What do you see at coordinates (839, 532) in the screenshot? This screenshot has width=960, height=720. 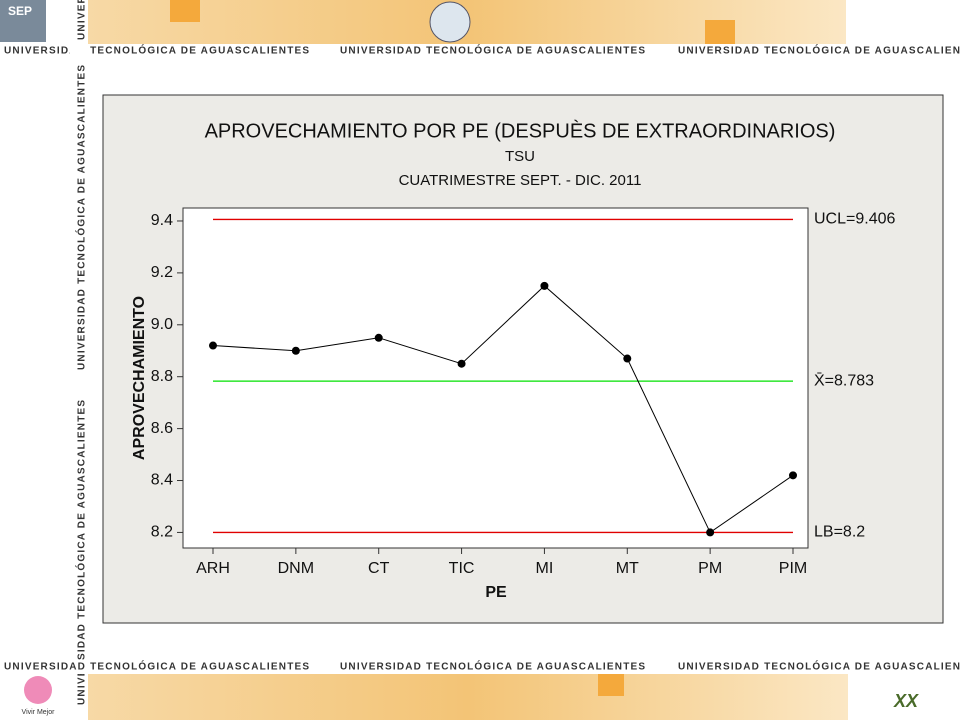 I see `reference-label: LB=8.2` at bounding box center [839, 532].